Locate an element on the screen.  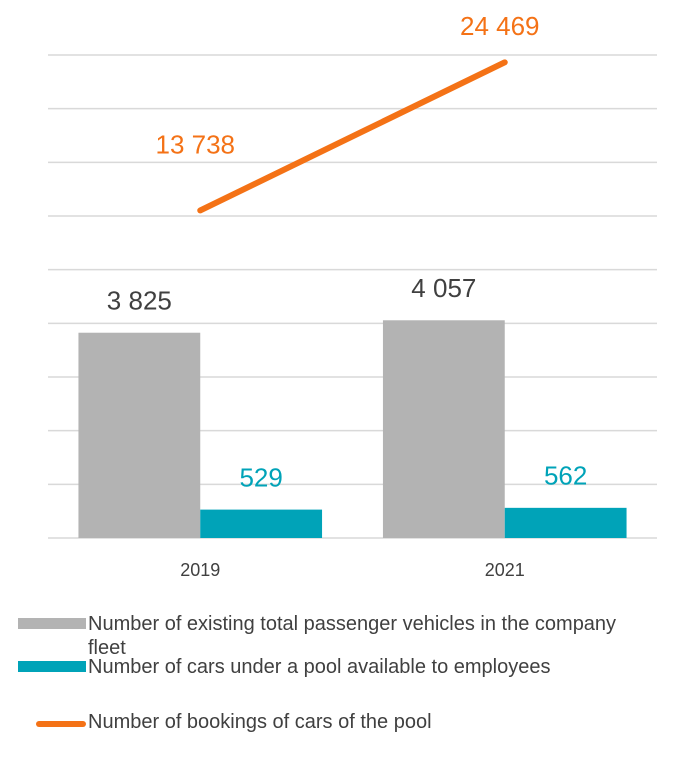
data-label: 562 is located at coordinates (565, 476).